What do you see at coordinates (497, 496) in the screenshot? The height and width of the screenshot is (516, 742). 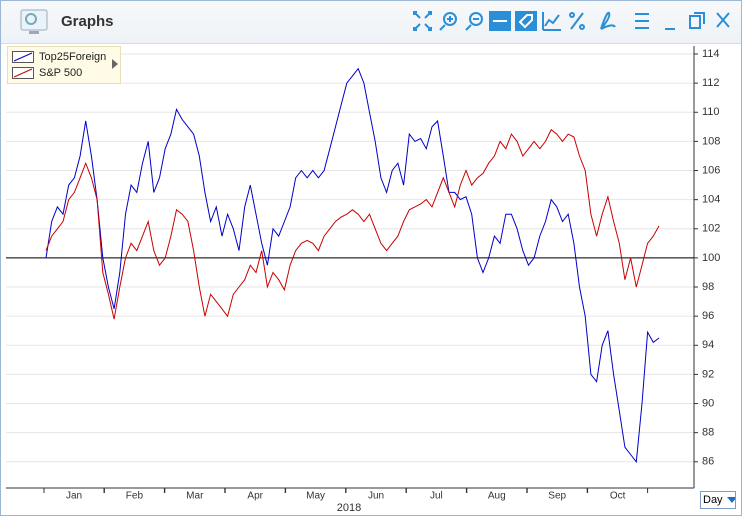 I see `x-tick-label: Aug` at bounding box center [497, 496].